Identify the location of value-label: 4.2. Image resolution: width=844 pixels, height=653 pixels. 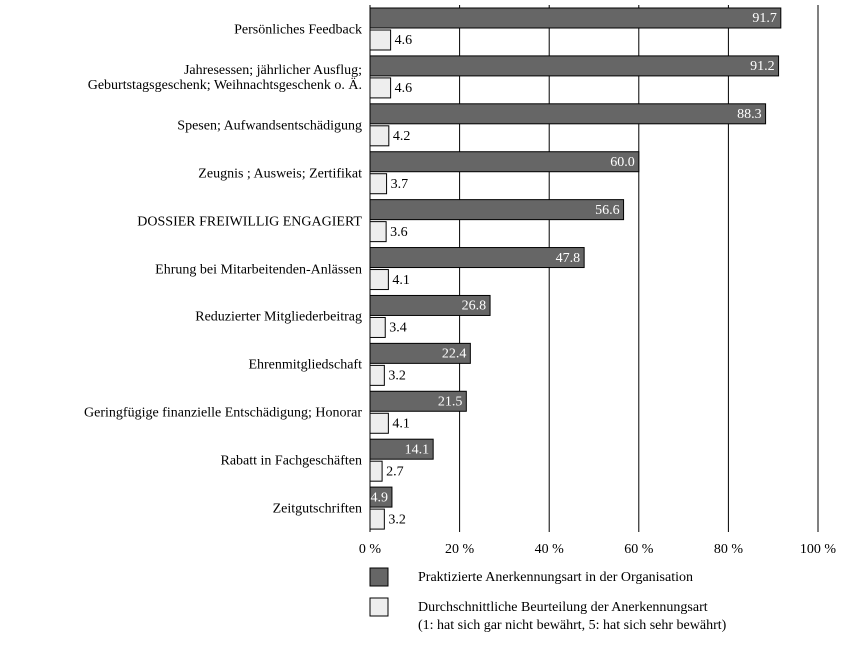
(402, 136).